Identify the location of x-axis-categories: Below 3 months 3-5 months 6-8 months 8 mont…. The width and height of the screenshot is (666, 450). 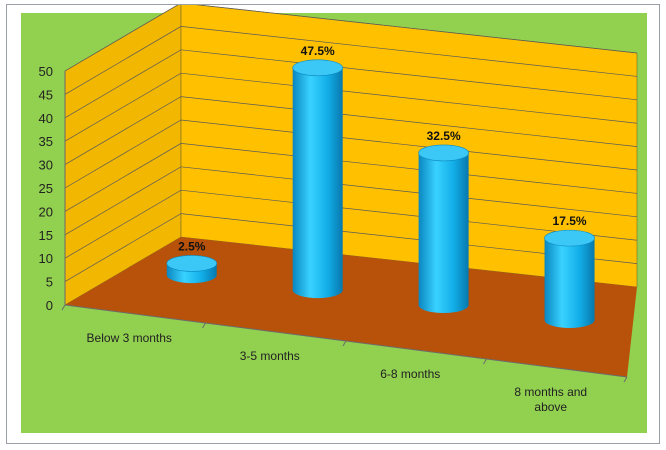
(337, 372).